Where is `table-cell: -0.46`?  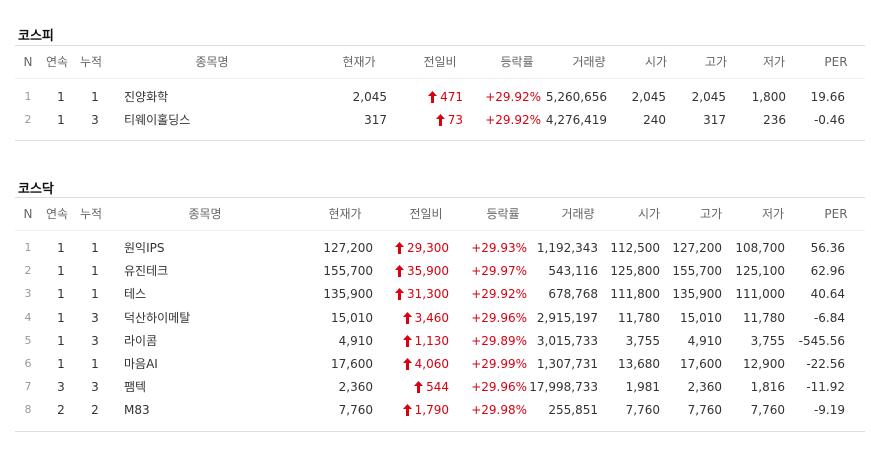 table-cell: -0.46 is located at coordinates (829, 120).